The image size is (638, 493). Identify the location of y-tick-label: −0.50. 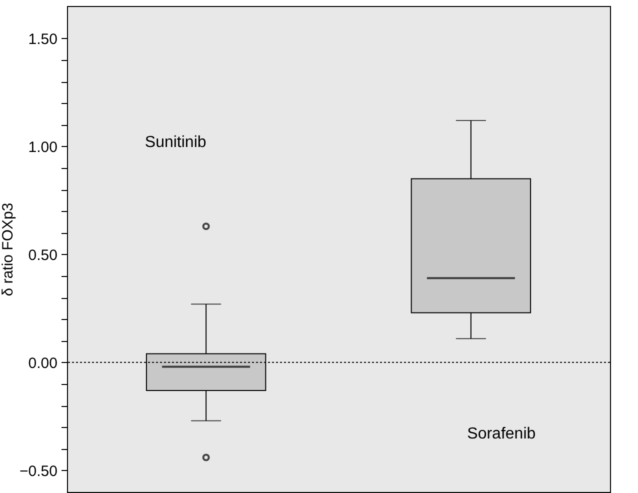
(39, 471).